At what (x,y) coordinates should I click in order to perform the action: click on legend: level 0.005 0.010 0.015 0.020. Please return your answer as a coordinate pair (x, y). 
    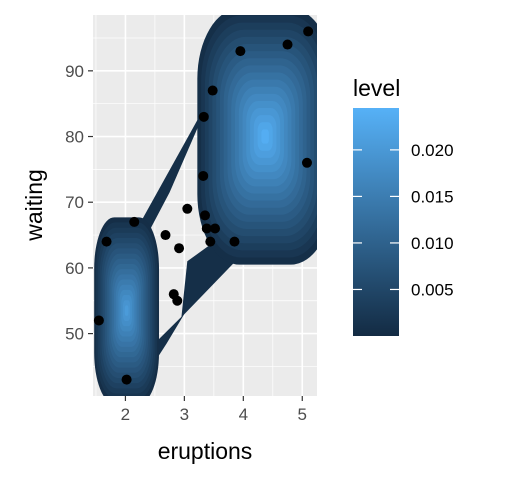
    Looking at the image, I should click on (403, 205).